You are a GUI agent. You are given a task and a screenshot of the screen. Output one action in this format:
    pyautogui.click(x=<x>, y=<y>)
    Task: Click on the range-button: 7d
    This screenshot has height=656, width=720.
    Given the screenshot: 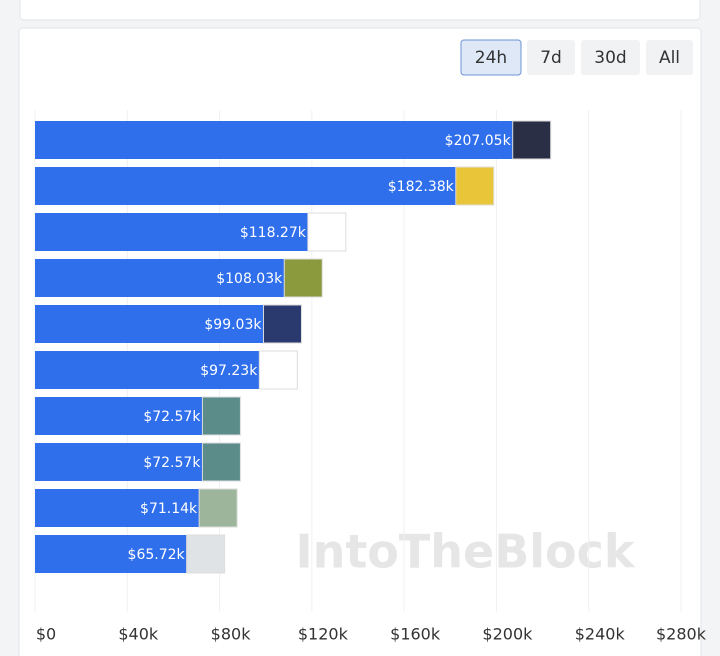 What is the action you would take?
    pyautogui.click(x=551, y=57)
    